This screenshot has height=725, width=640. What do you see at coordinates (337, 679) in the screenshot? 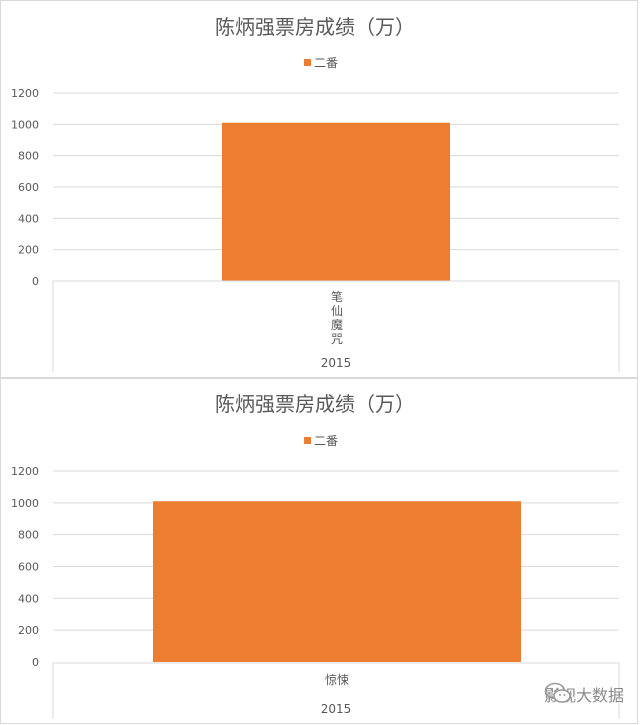
I see `category-label: 惊悚` at bounding box center [337, 679].